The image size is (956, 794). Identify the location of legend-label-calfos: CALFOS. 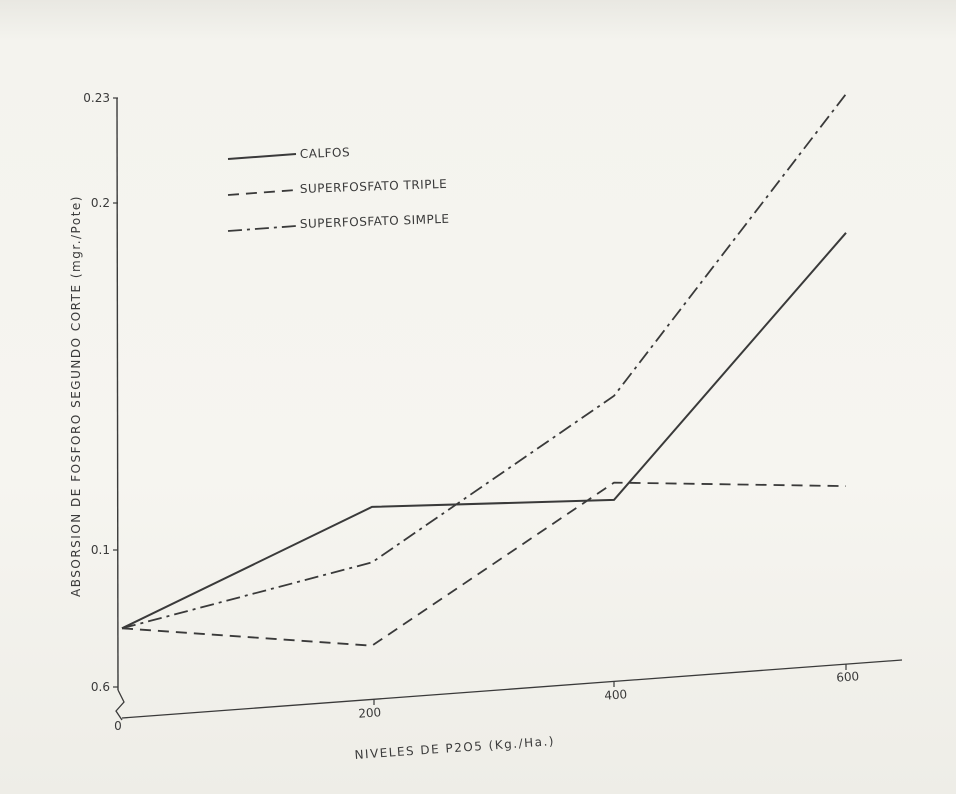
(325, 153).